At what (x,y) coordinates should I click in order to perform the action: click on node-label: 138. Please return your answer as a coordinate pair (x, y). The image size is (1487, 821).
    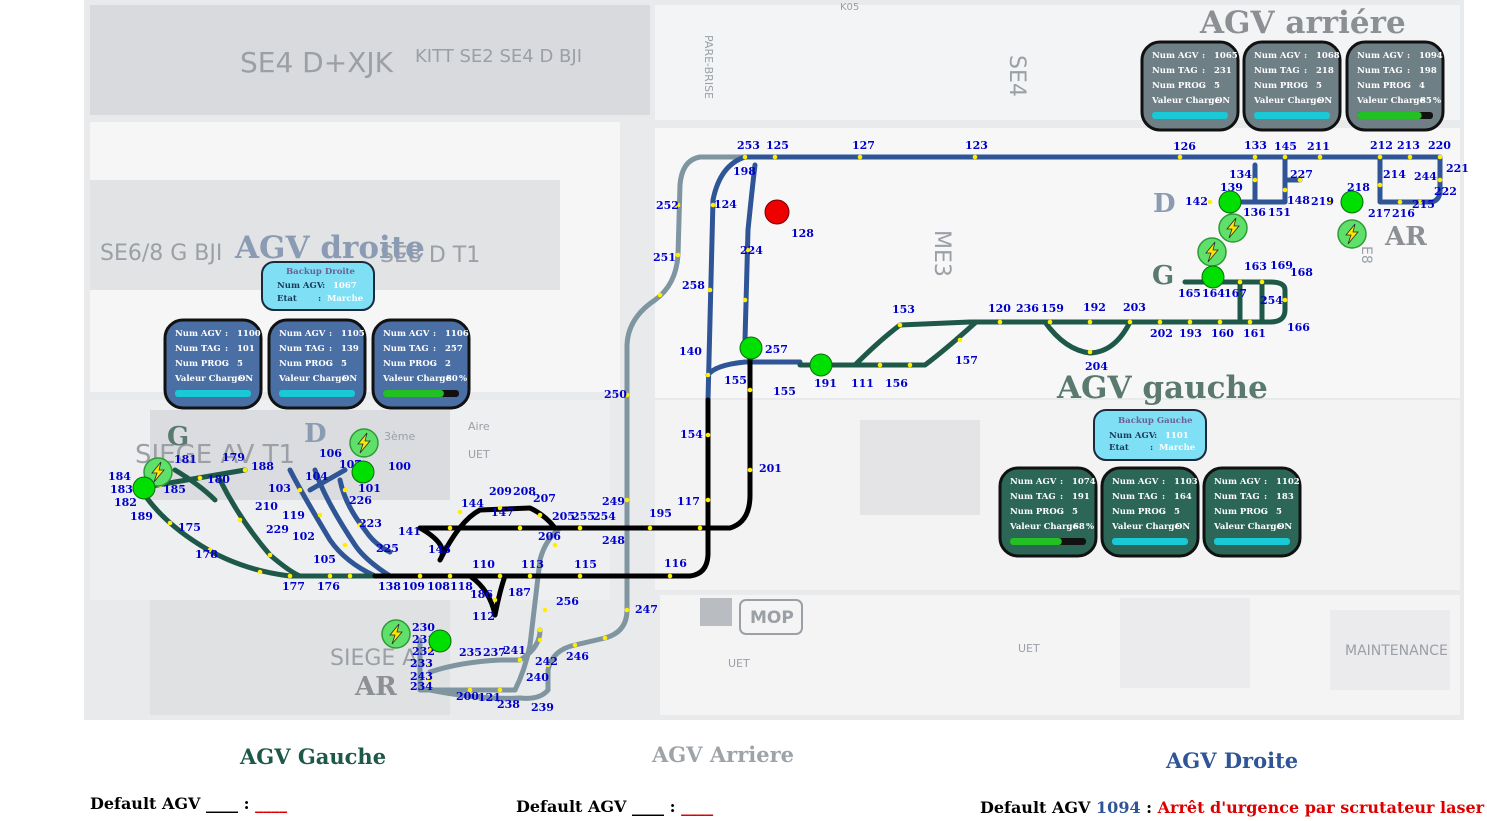
    Looking at the image, I should click on (389, 586).